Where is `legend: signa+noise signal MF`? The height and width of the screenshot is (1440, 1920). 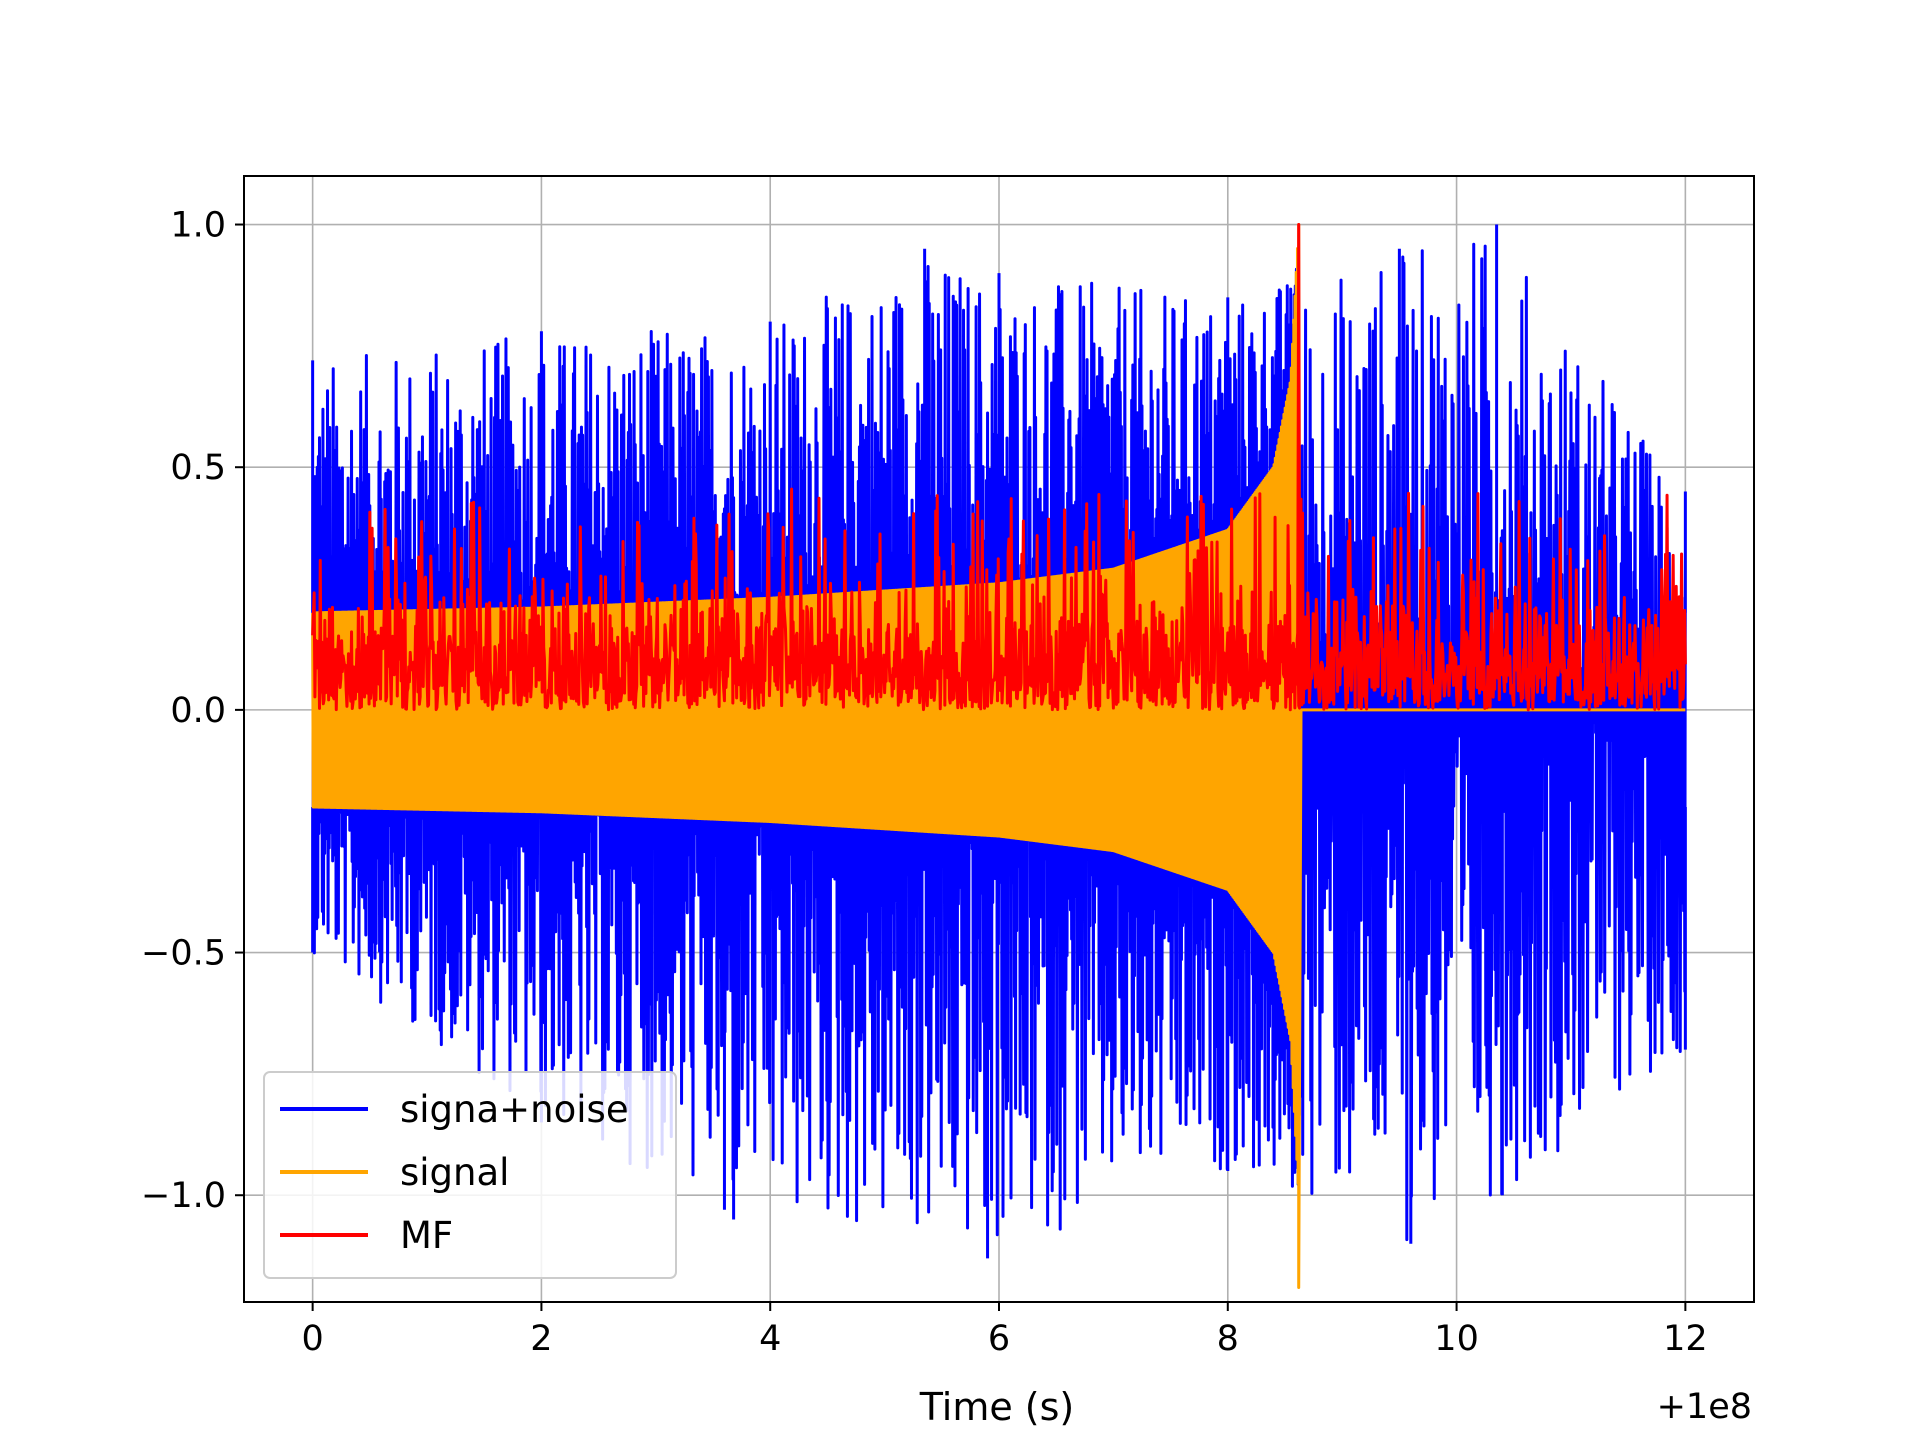
legend: signa+noise signal MF is located at coordinates (470, 1175).